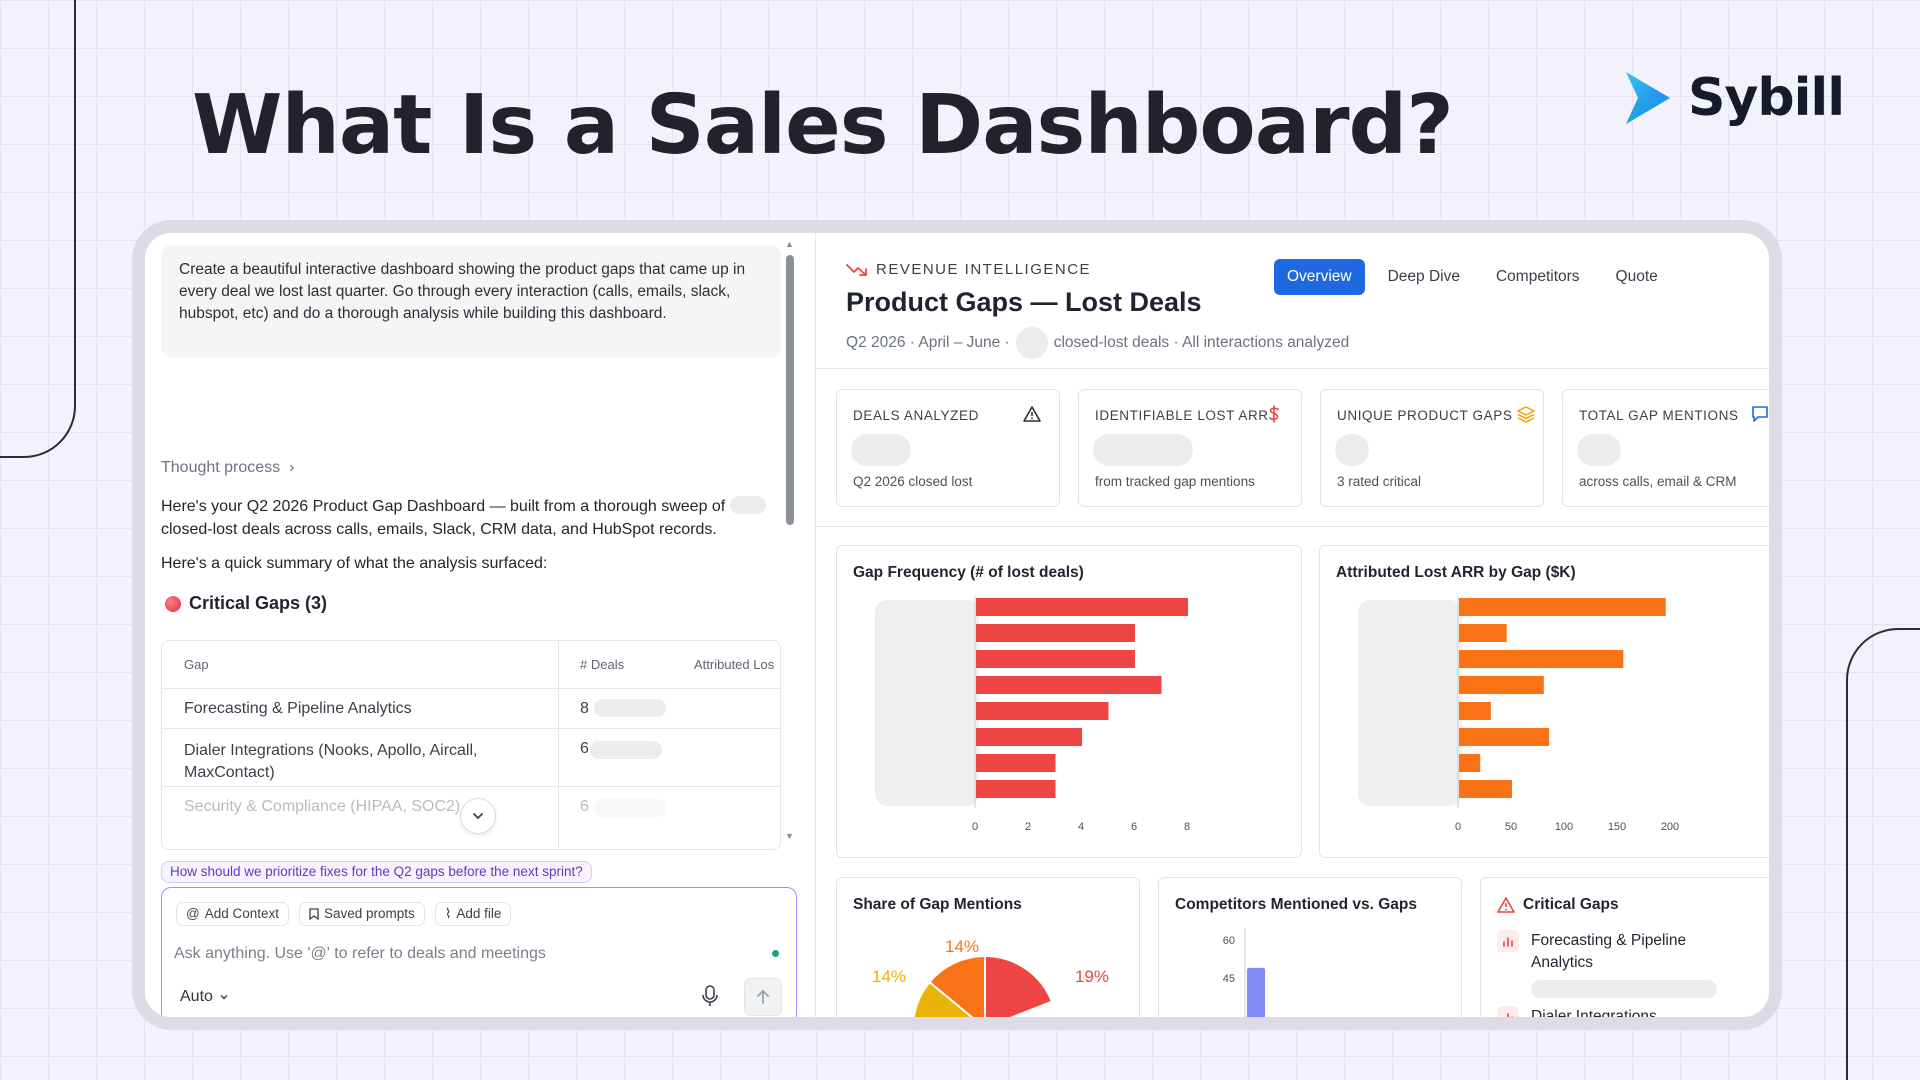 This screenshot has width=1920, height=1080. Describe the element at coordinates (1617, 827) in the screenshot. I see `x-tick-label: 150` at that location.